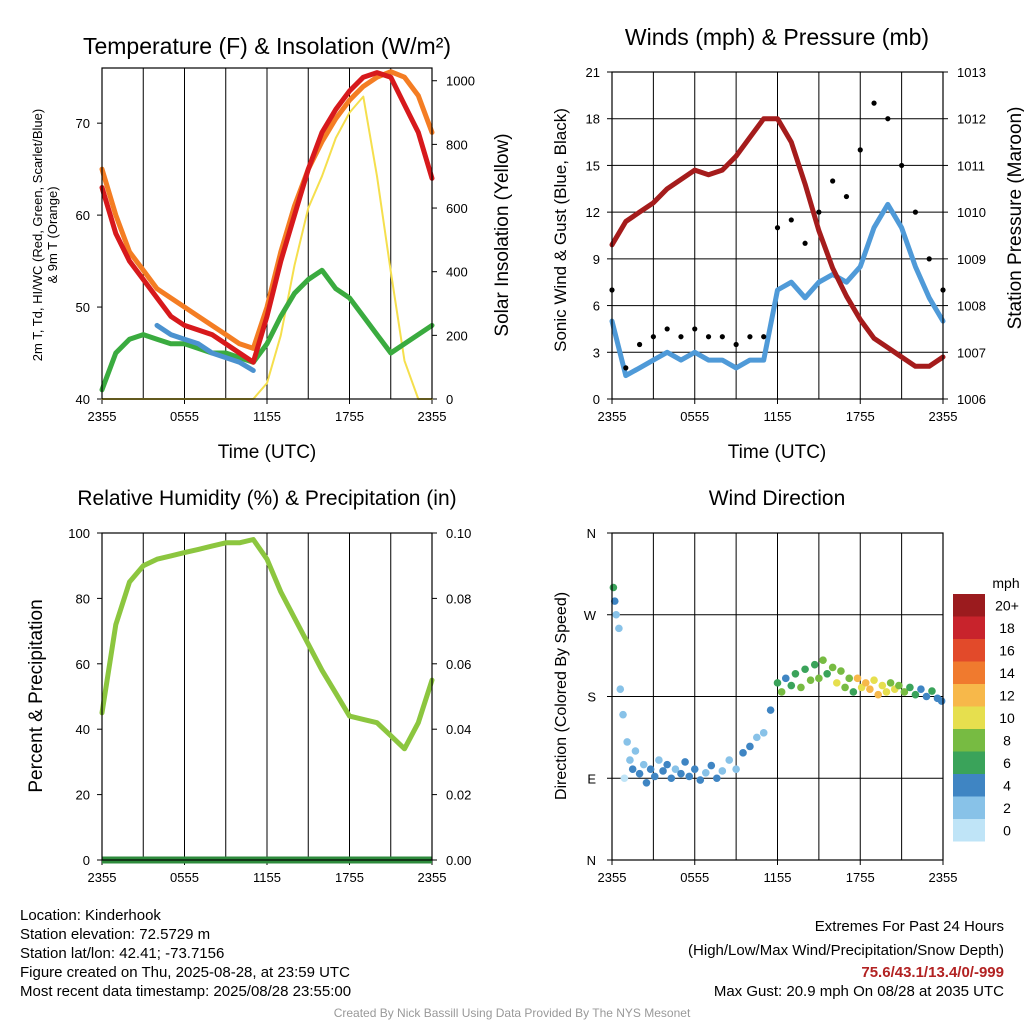 This screenshot has height=1024, width=1024. I want to click on humidity-xtick: 1155, so click(267, 877).